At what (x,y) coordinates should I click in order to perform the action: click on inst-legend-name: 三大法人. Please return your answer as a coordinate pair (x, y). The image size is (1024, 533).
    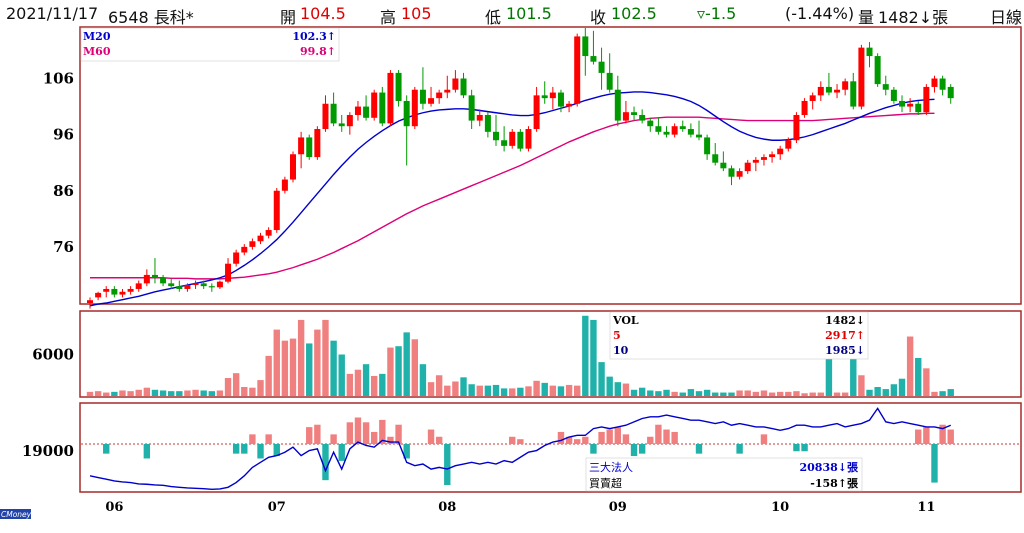
    Looking at the image, I should click on (611, 467).